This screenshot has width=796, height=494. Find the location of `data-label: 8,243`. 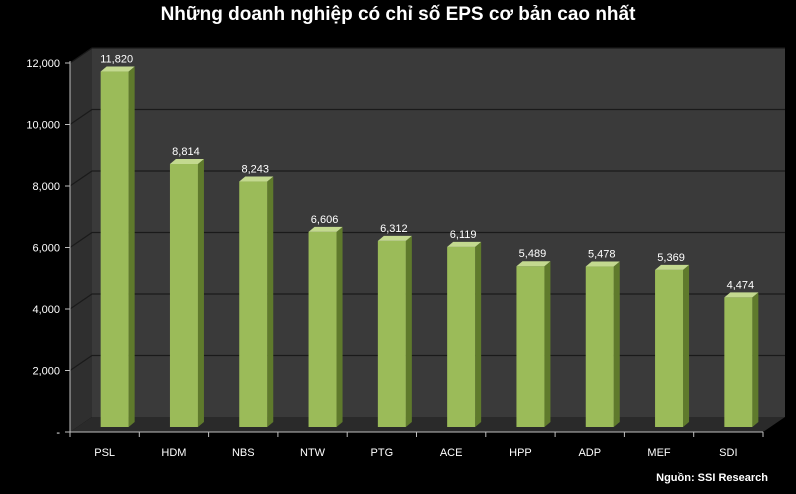

data-label: 8,243 is located at coordinates (255, 170).